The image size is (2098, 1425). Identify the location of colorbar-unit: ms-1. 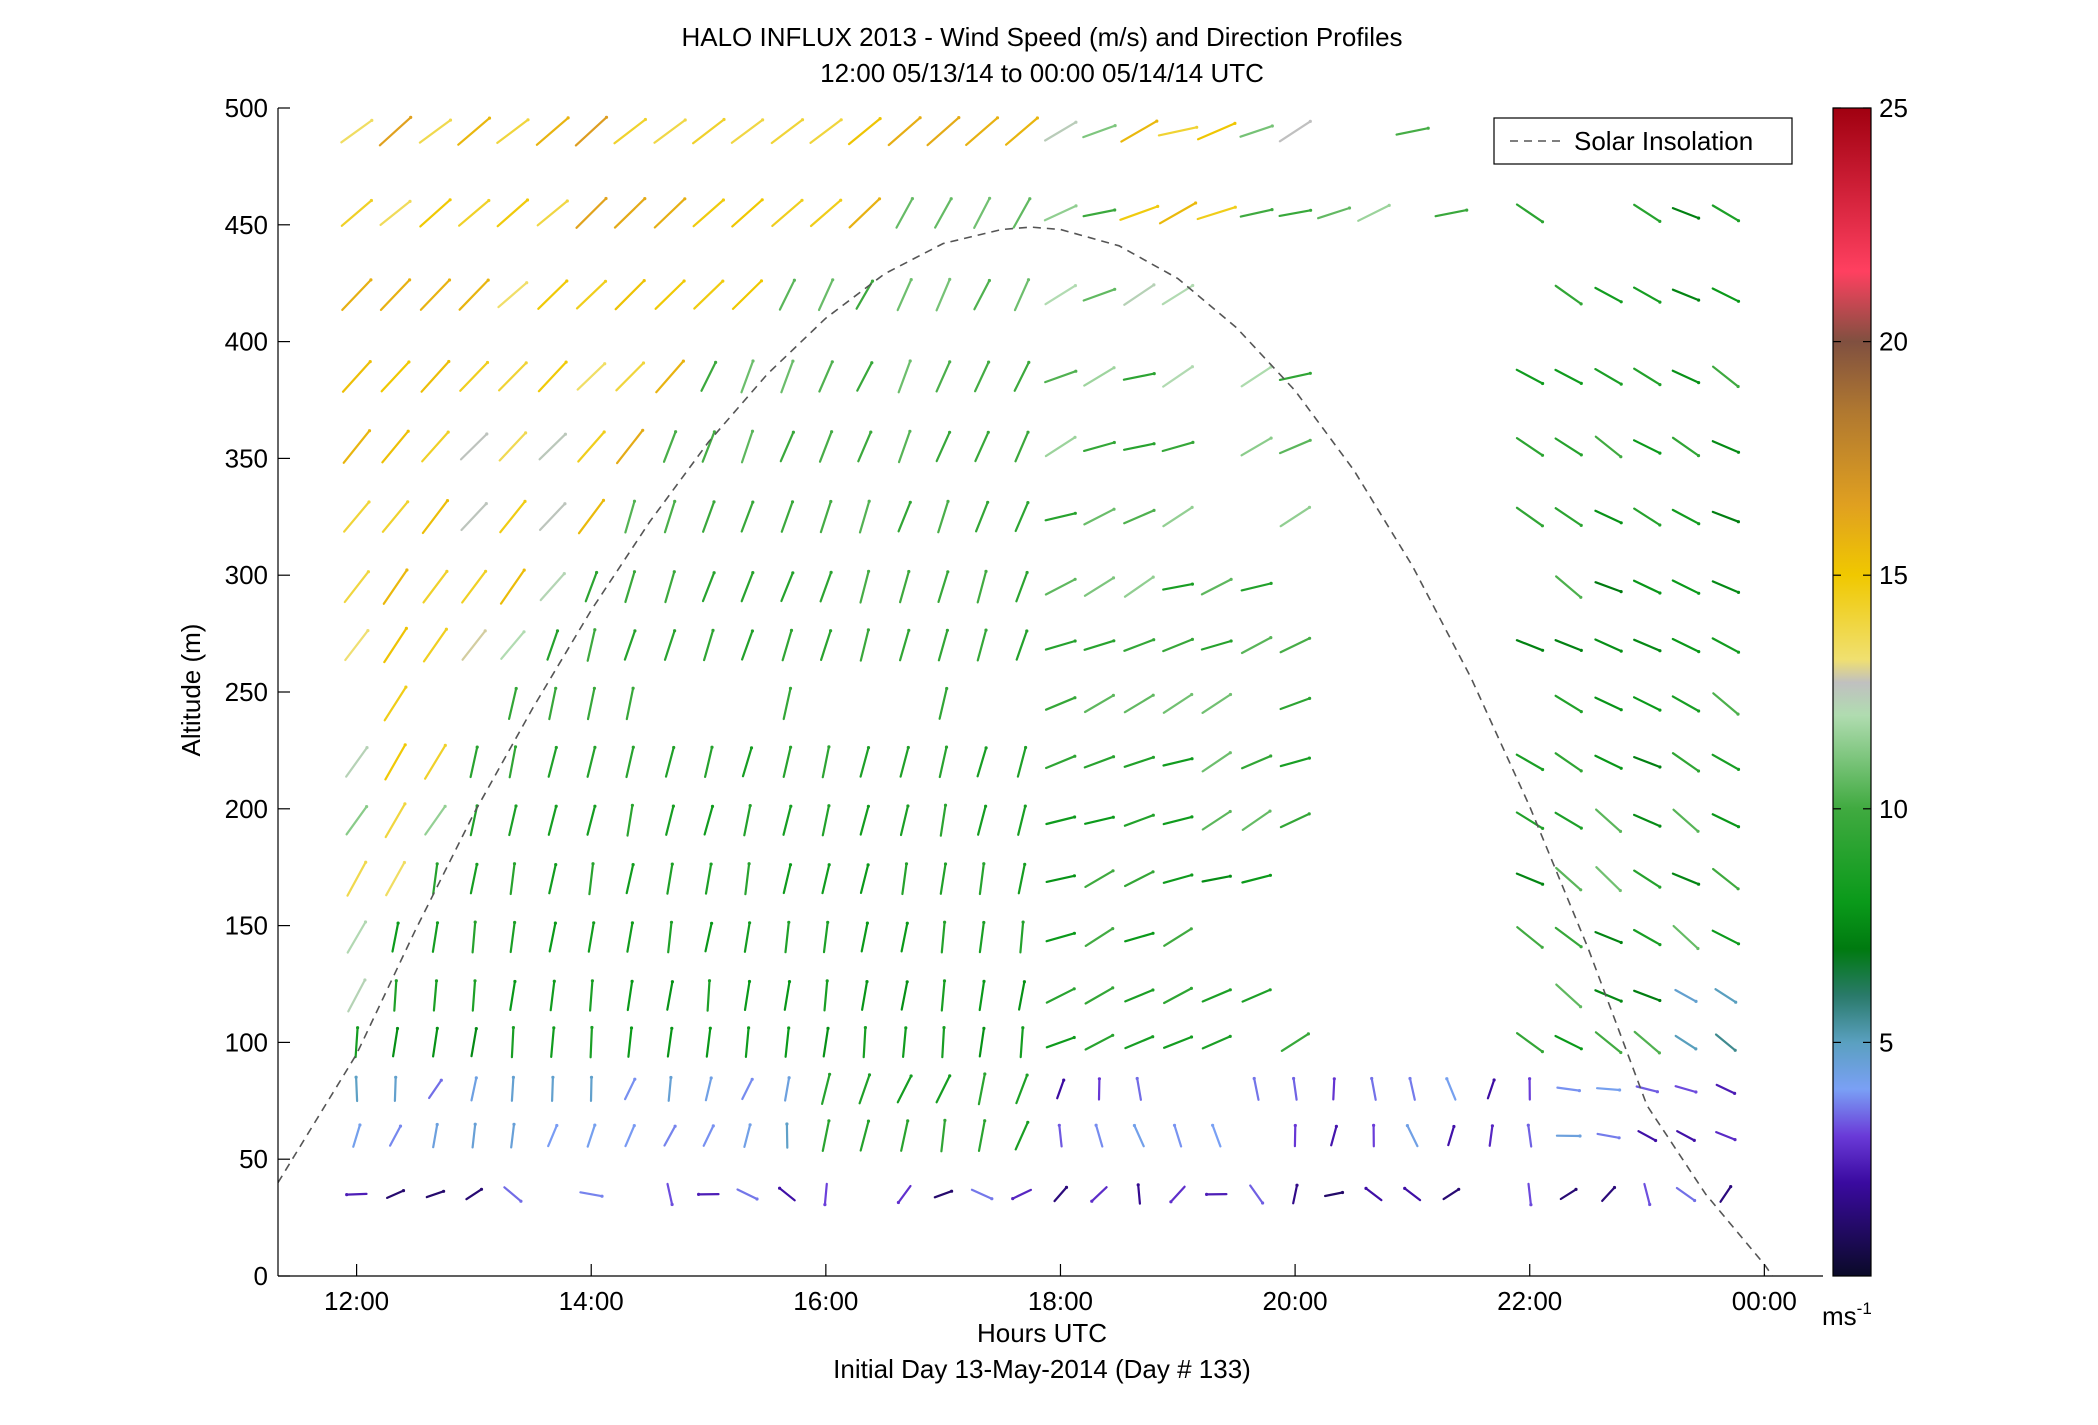
(1847, 1315).